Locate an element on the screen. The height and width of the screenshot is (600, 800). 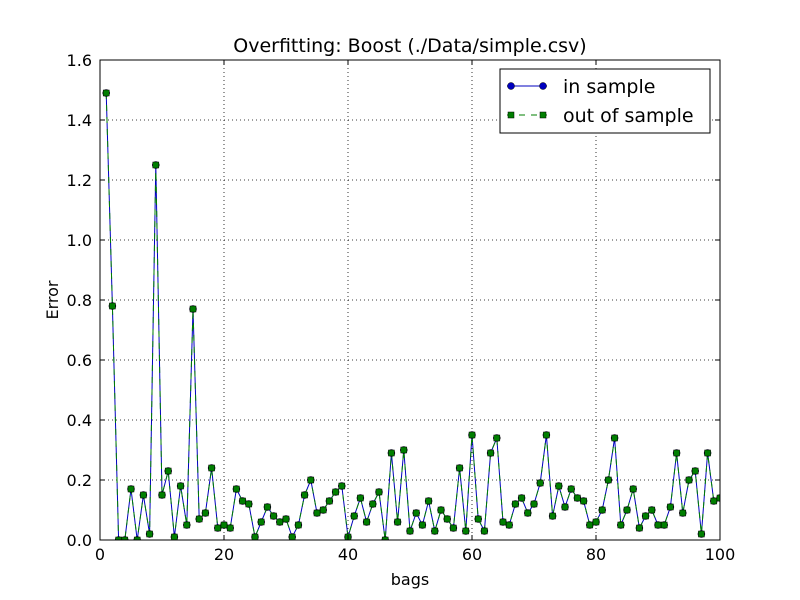
y-tick-label: 0.0 is located at coordinates (79, 540).